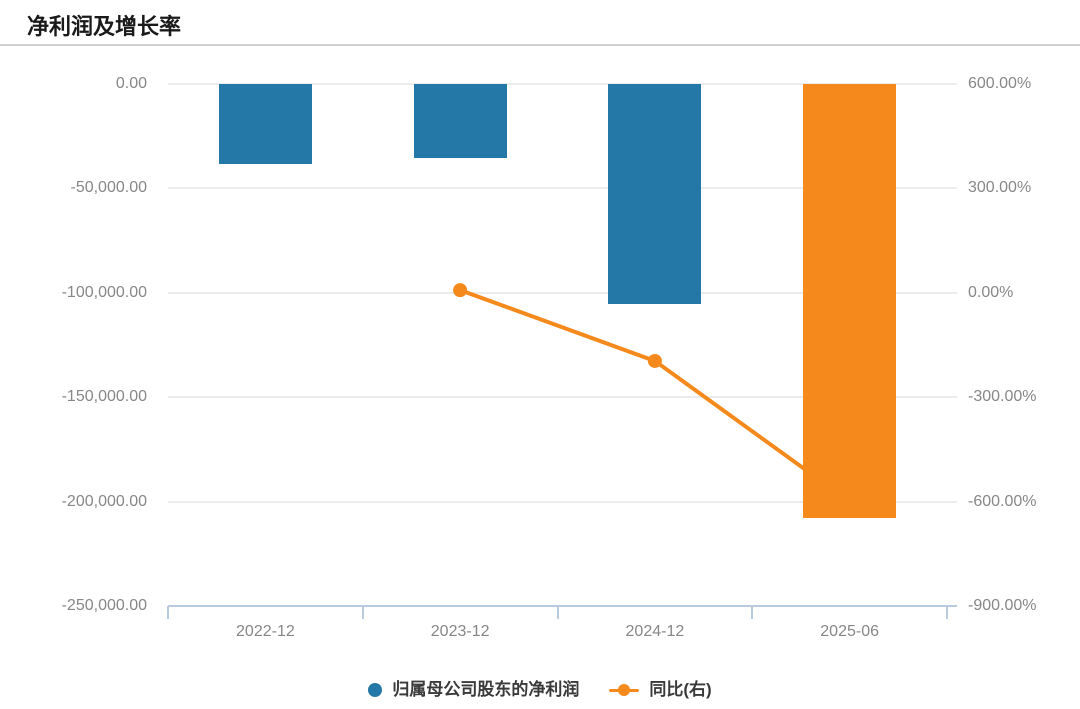  I want to click on y-axis-right-label: -600.00%, so click(1002, 501).